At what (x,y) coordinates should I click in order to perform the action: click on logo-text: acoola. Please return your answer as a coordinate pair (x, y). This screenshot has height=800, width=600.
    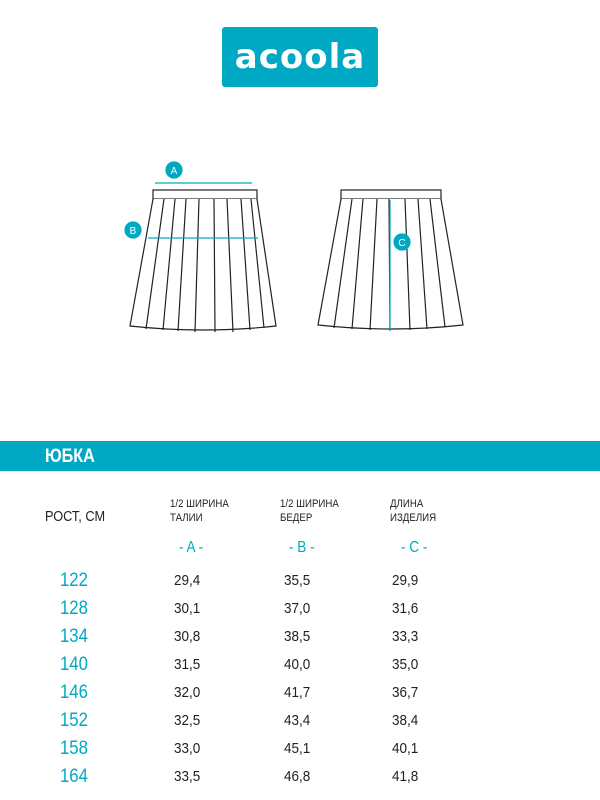
    Looking at the image, I should click on (300, 57).